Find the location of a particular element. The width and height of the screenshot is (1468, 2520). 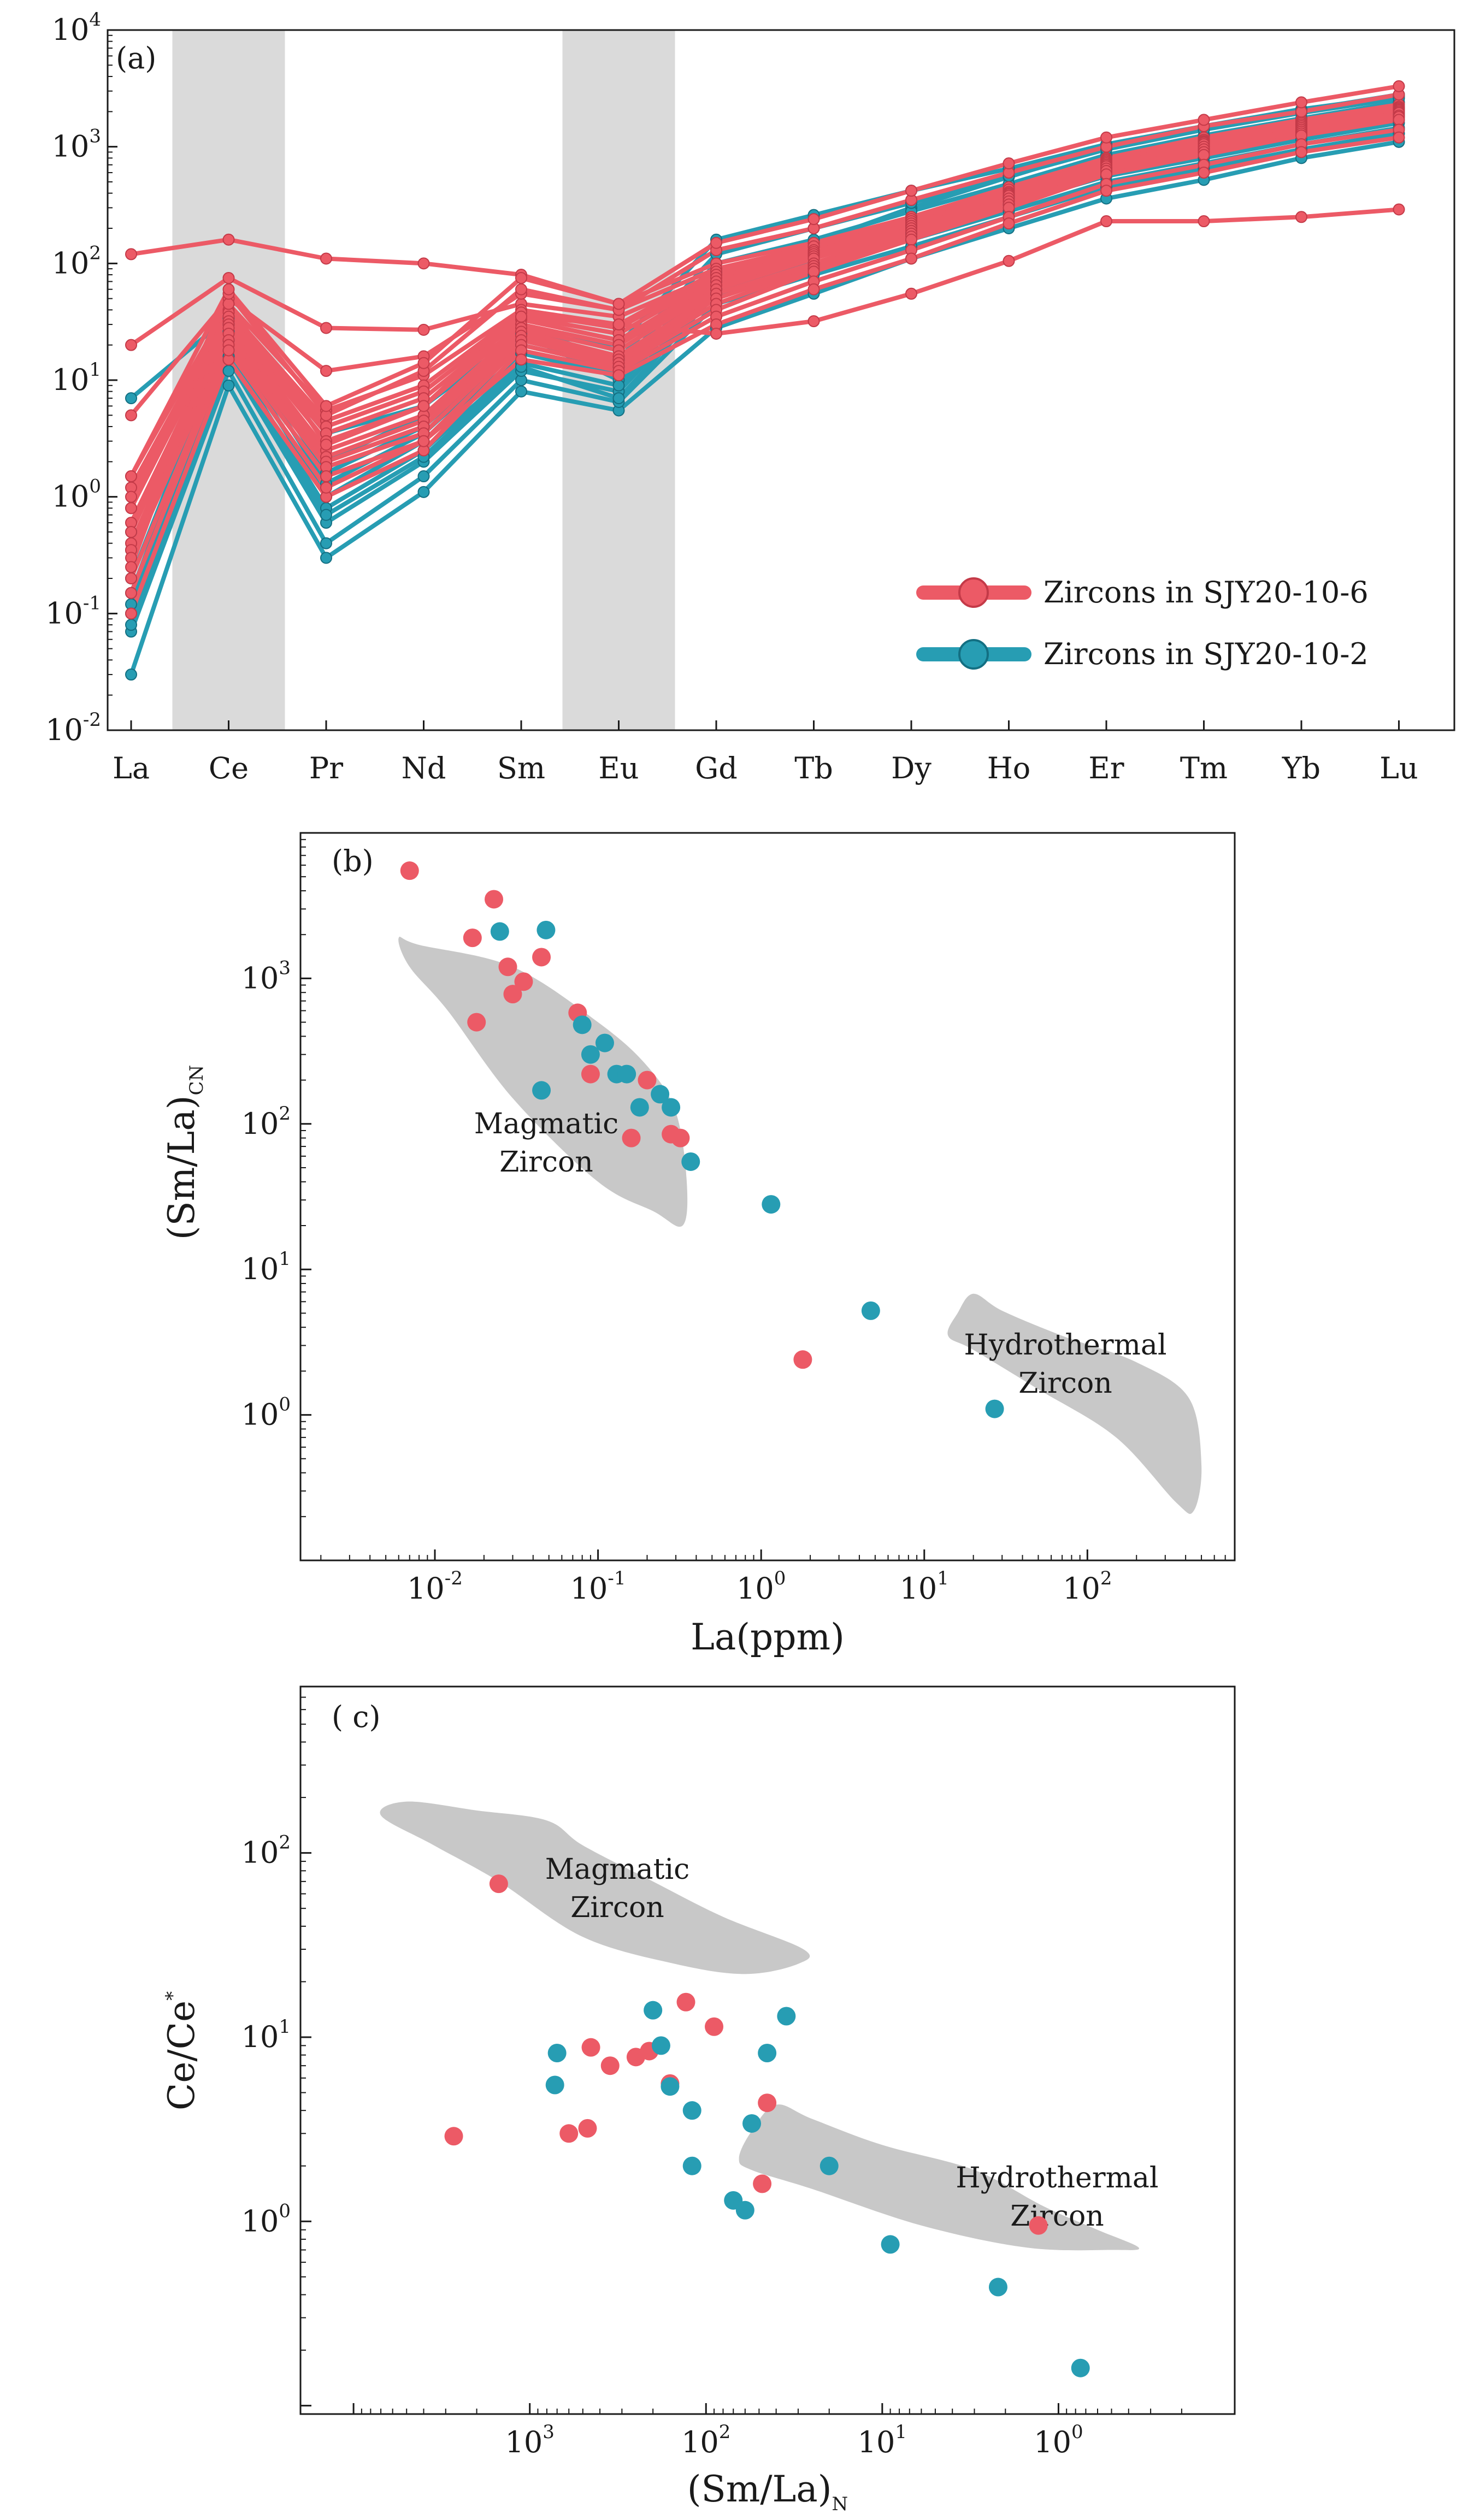

a-y-axis: 10⁻² 10⁻¹ 10⁰ 10¹ 10² 10³ 10⁴ is located at coordinates (81, 378).